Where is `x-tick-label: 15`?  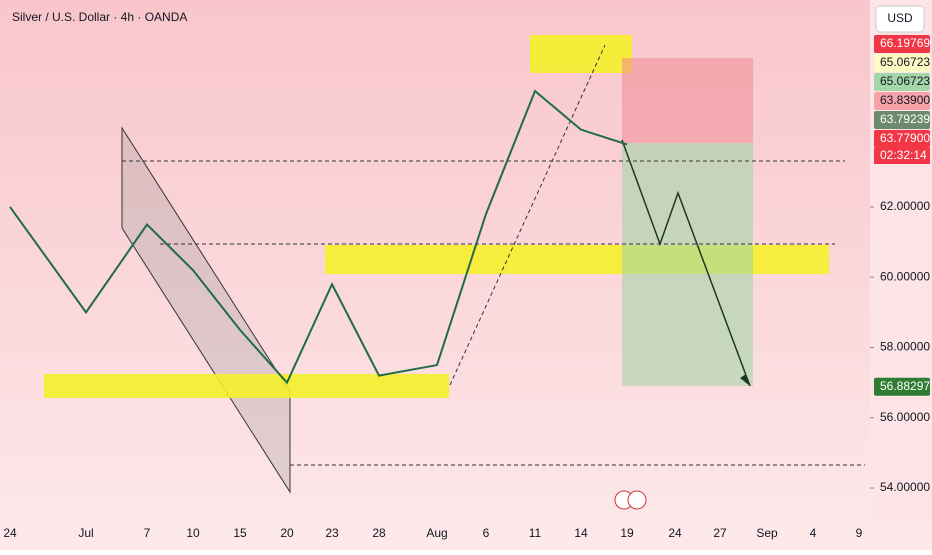 x-tick-label: 15 is located at coordinates (240, 533).